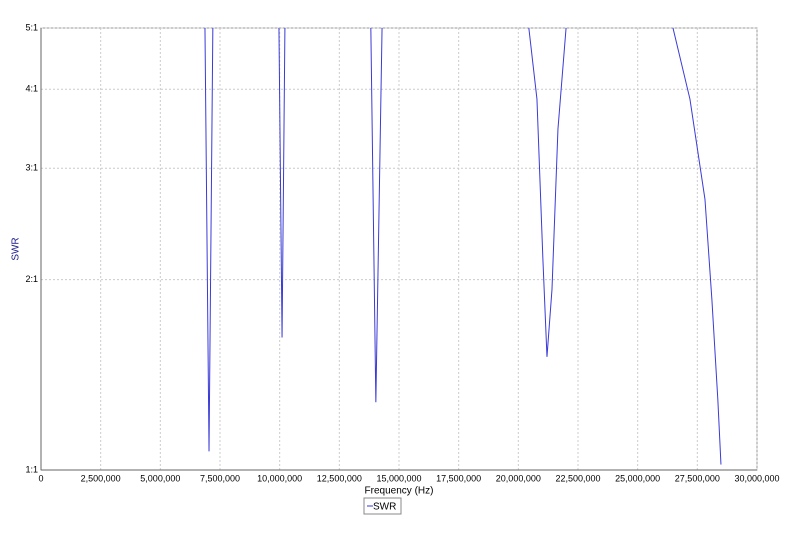  I want to click on y-tick-label: 1:1, so click(31, 469).